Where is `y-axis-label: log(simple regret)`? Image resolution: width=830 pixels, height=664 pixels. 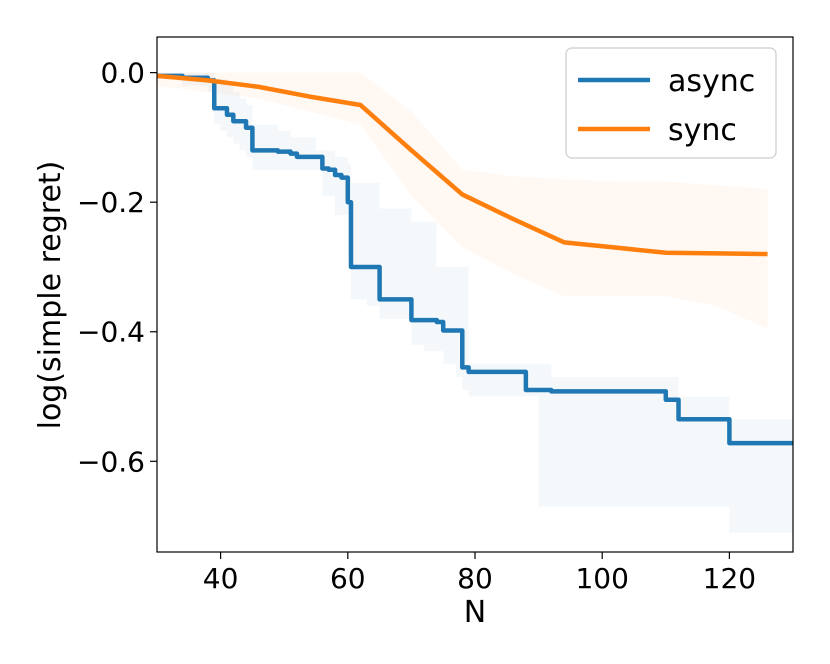
y-axis-label: log(simple regret) is located at coordinates (50, 295).